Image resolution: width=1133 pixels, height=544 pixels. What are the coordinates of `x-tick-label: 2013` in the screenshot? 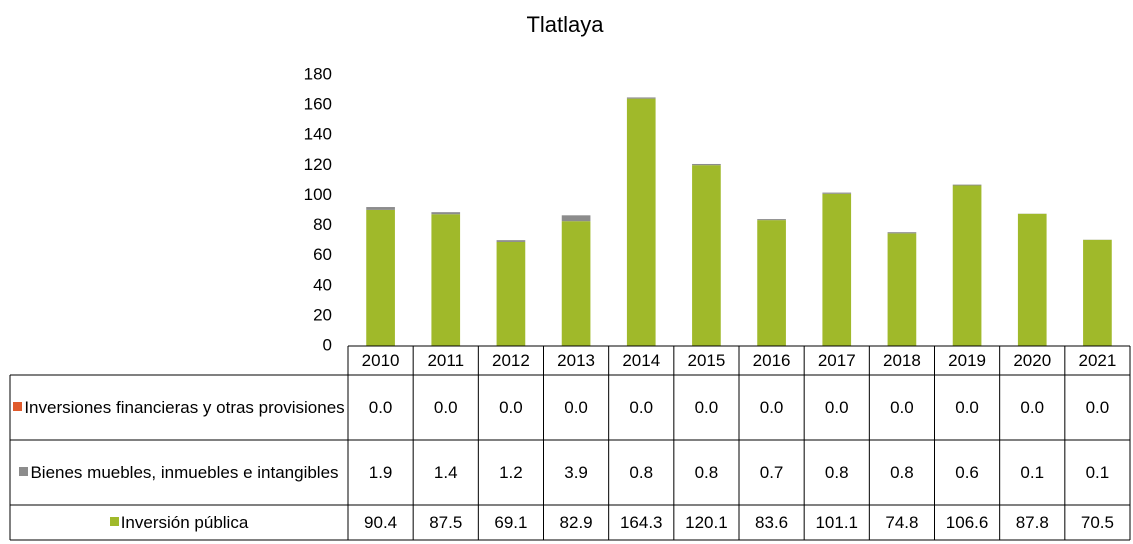 It's located at (576, 360).